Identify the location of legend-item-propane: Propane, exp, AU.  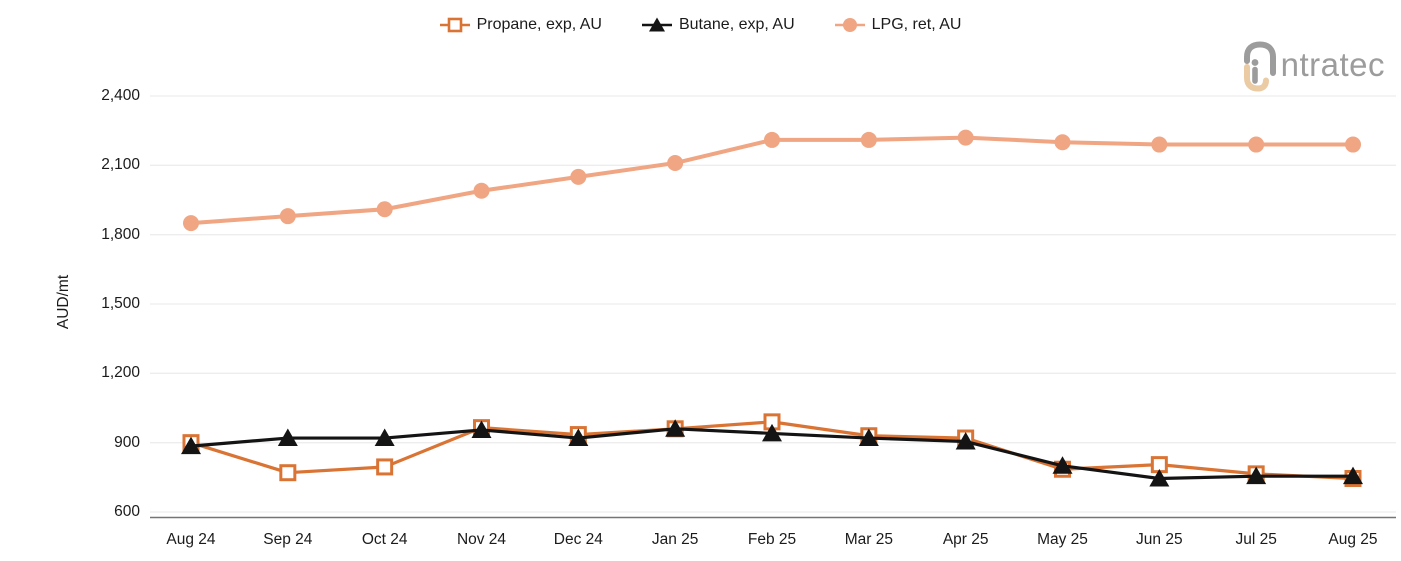
(520, 25).